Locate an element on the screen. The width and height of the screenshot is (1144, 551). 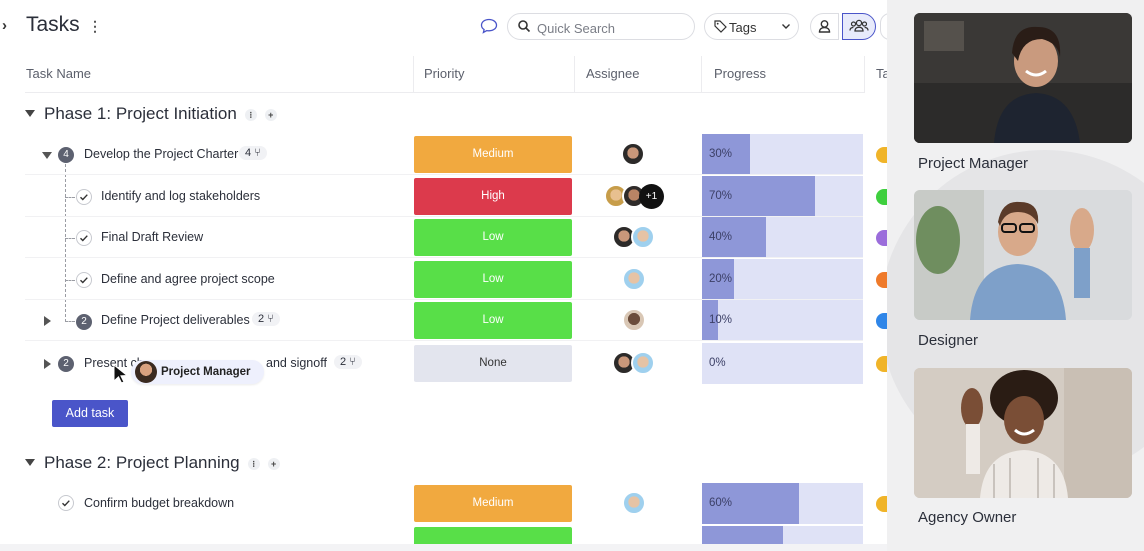
expand-sidebar-icon: › is located at coordinates (4, 25).